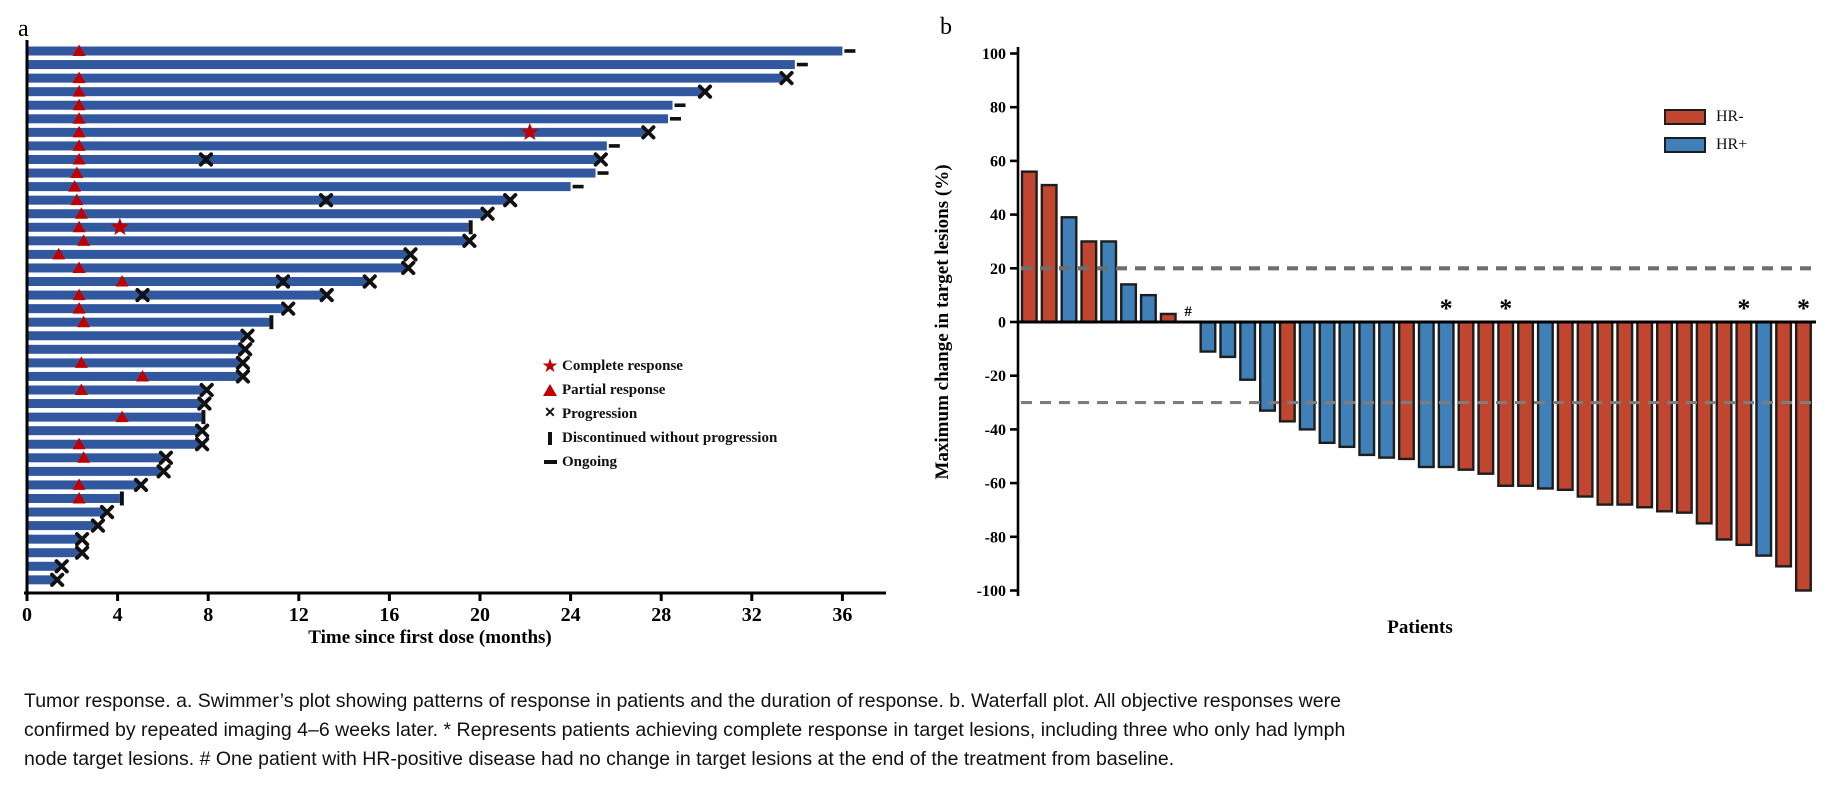 This screenshot has height=803, width=1835. What do you see at coordinates (1188, 312) in the screenshot?
I see `no-change-hash-marker: #` at bounding box center [1188, 312].